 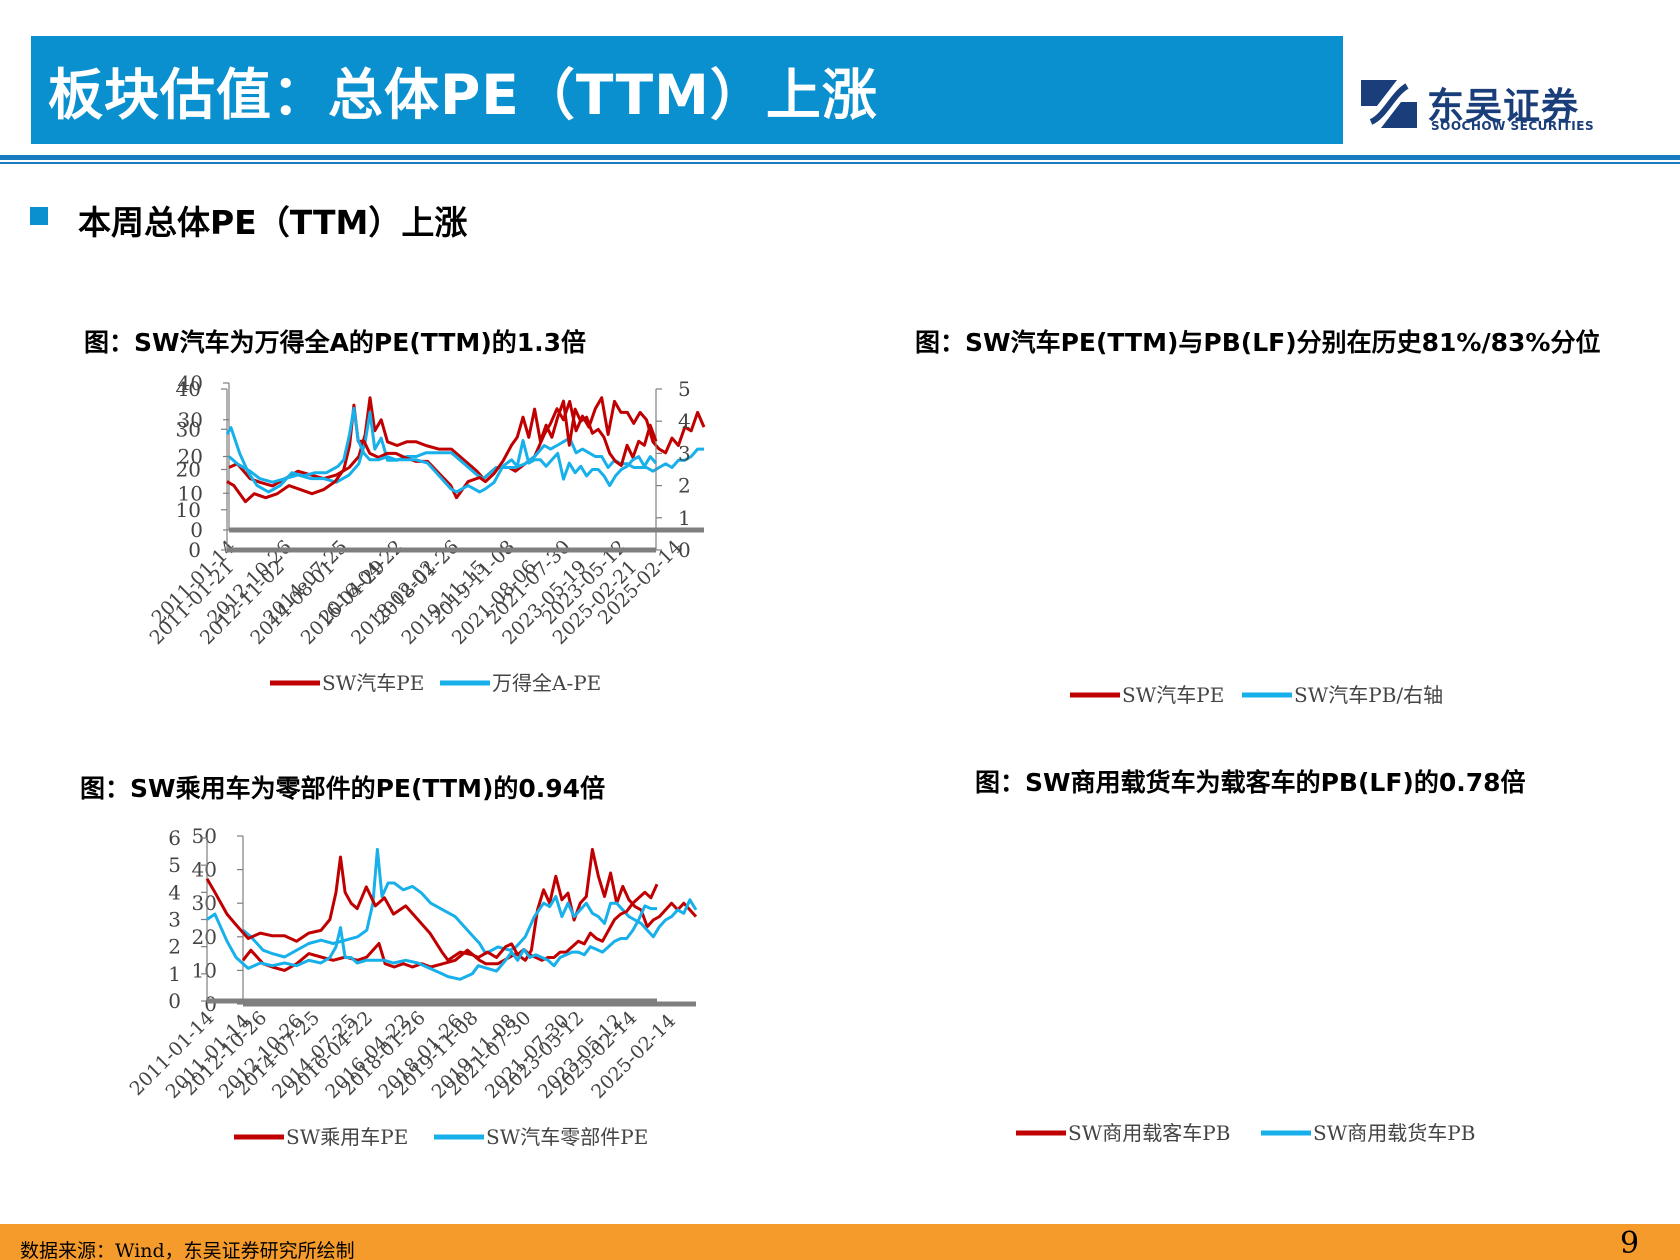 I want to click on chart-3-title: 图：SW乘用车为零部件的PE(TTM)的0.94倍, so click(x=343, y=788).